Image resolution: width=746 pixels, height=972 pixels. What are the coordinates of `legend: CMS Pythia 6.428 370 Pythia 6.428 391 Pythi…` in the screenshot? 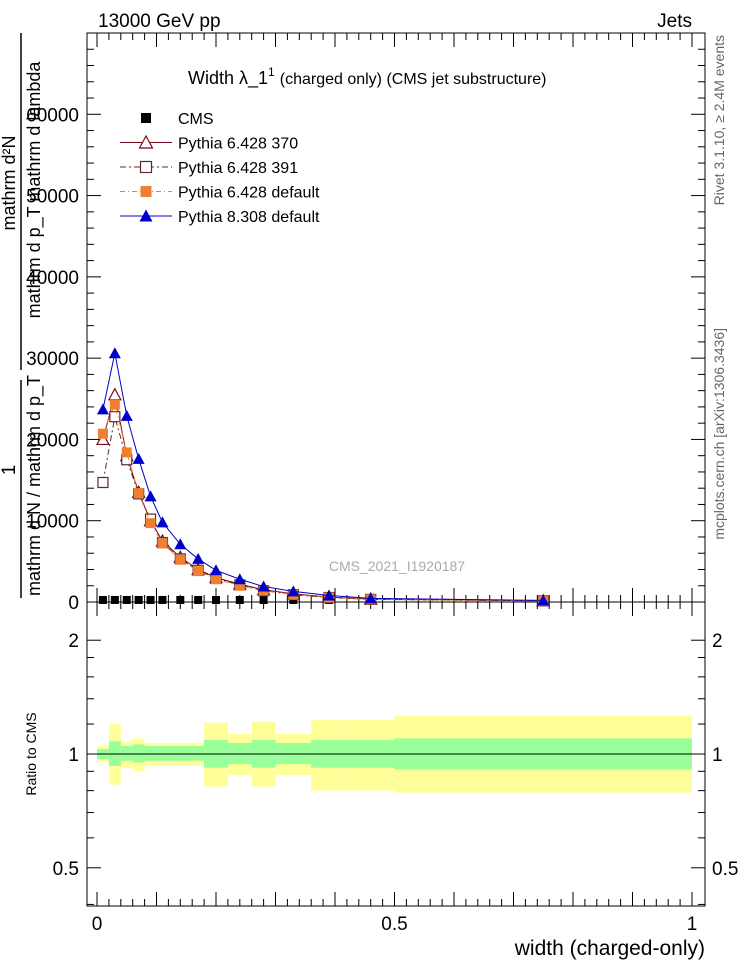 It's located at (220, 168).